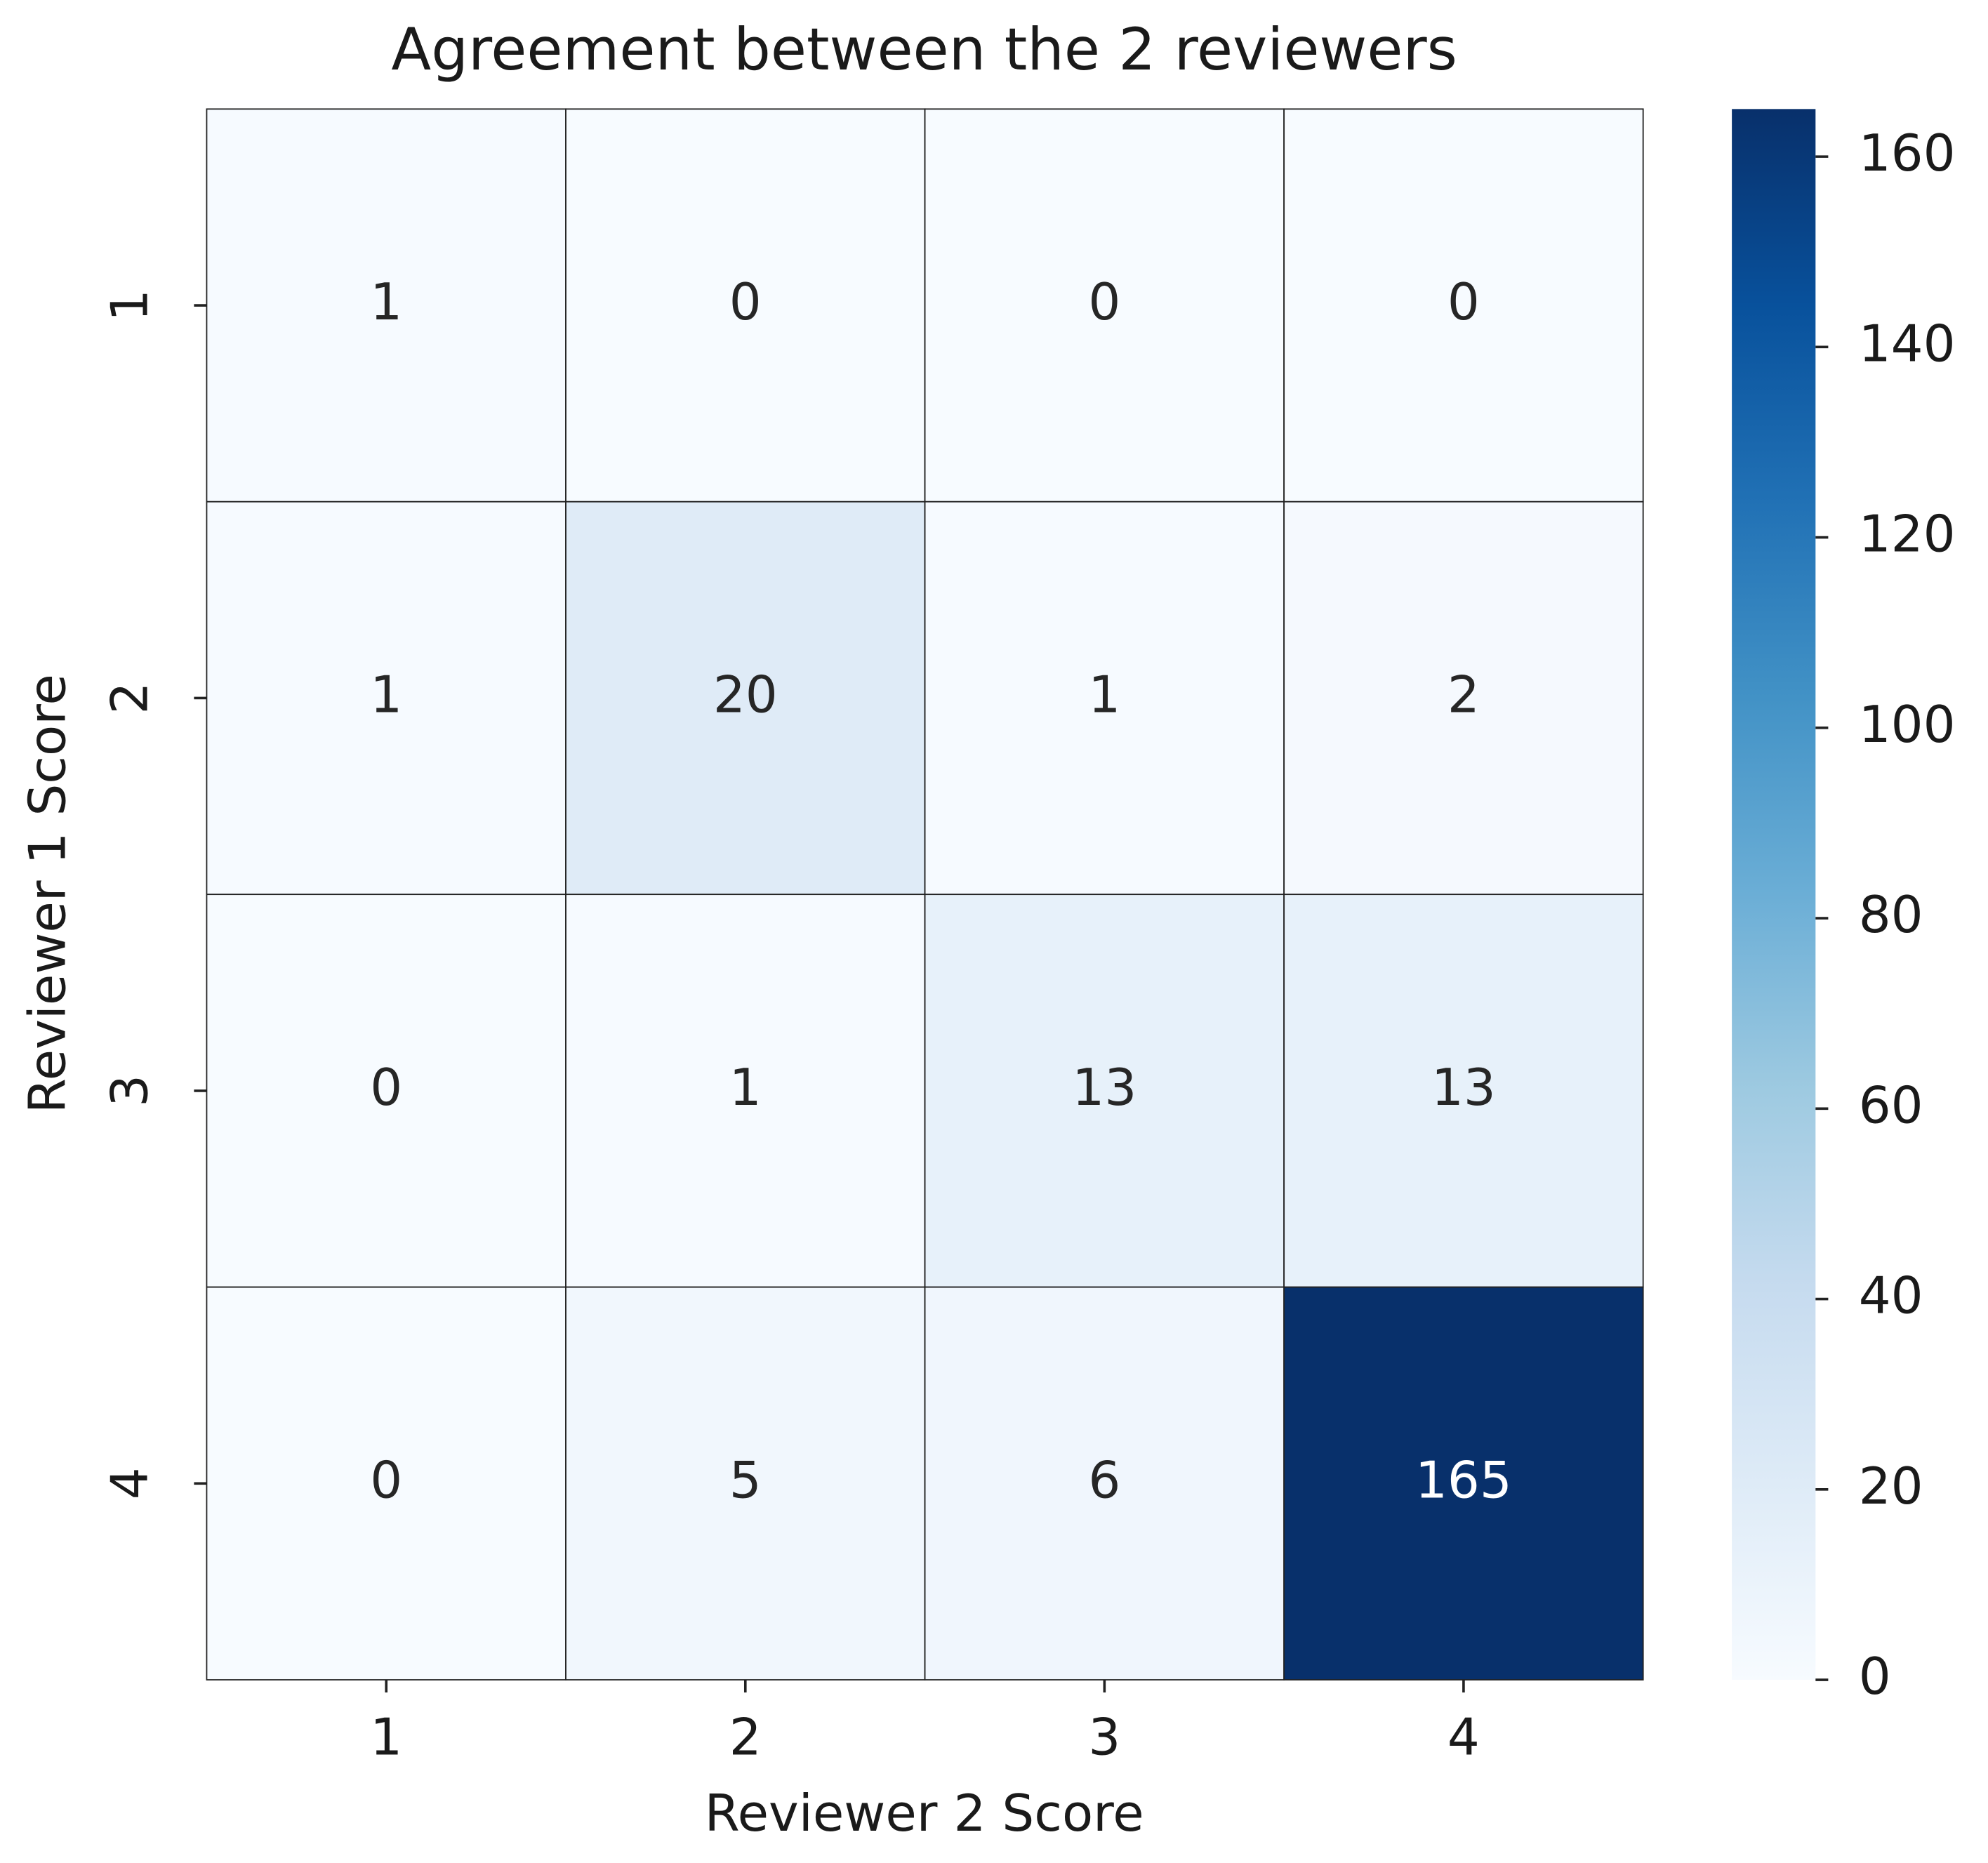 The height and width of the screenshot is (1863, 1988). Describe the element at coordinates (130, 1483) in the screenshot. I see `y-tick-label: 4` at that location.